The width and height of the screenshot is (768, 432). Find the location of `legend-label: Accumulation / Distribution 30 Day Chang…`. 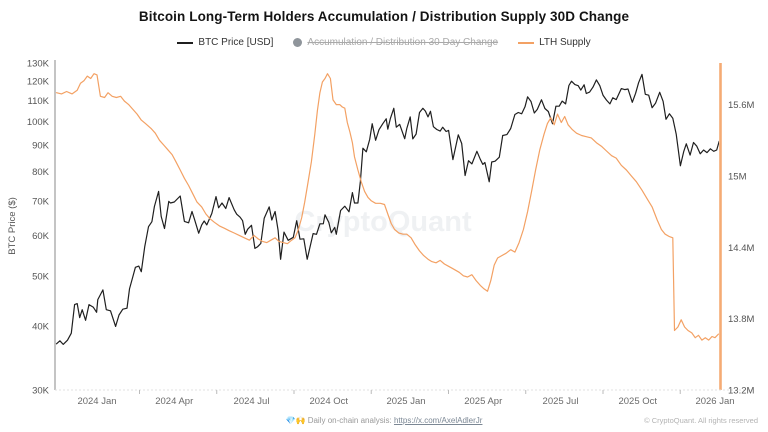

legend-label: Accumulation / Distribution 30 Day Chang… is located at coordinates (403, 42).